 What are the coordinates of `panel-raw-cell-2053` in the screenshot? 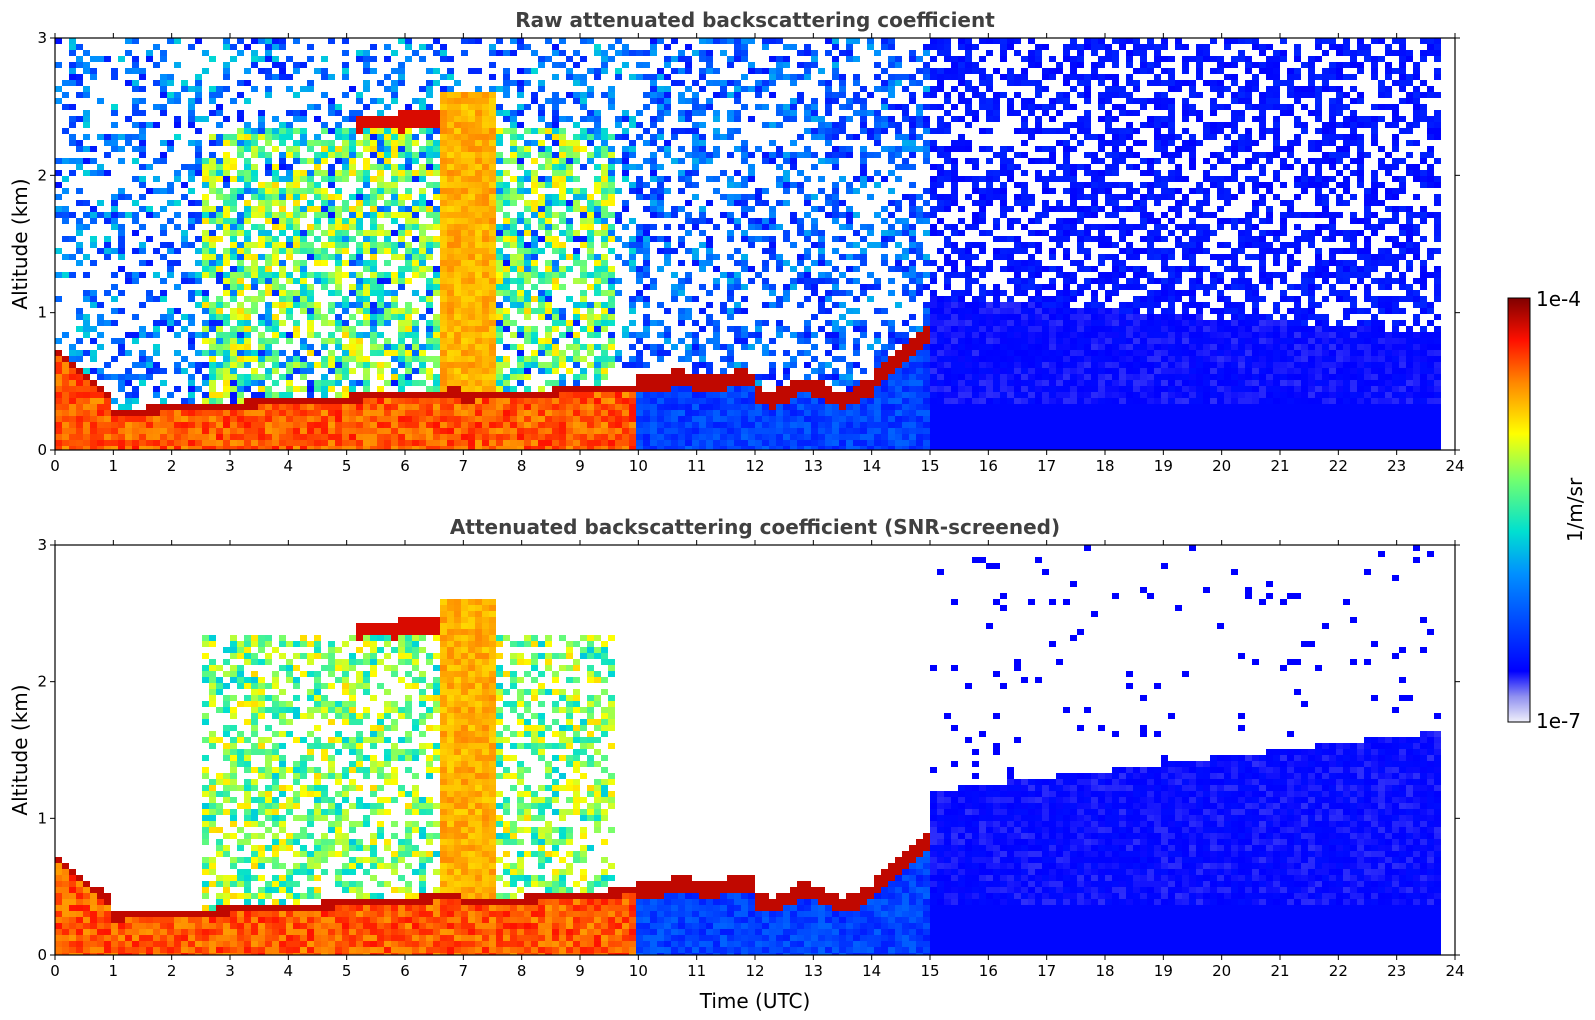 It's located at (408, 167).